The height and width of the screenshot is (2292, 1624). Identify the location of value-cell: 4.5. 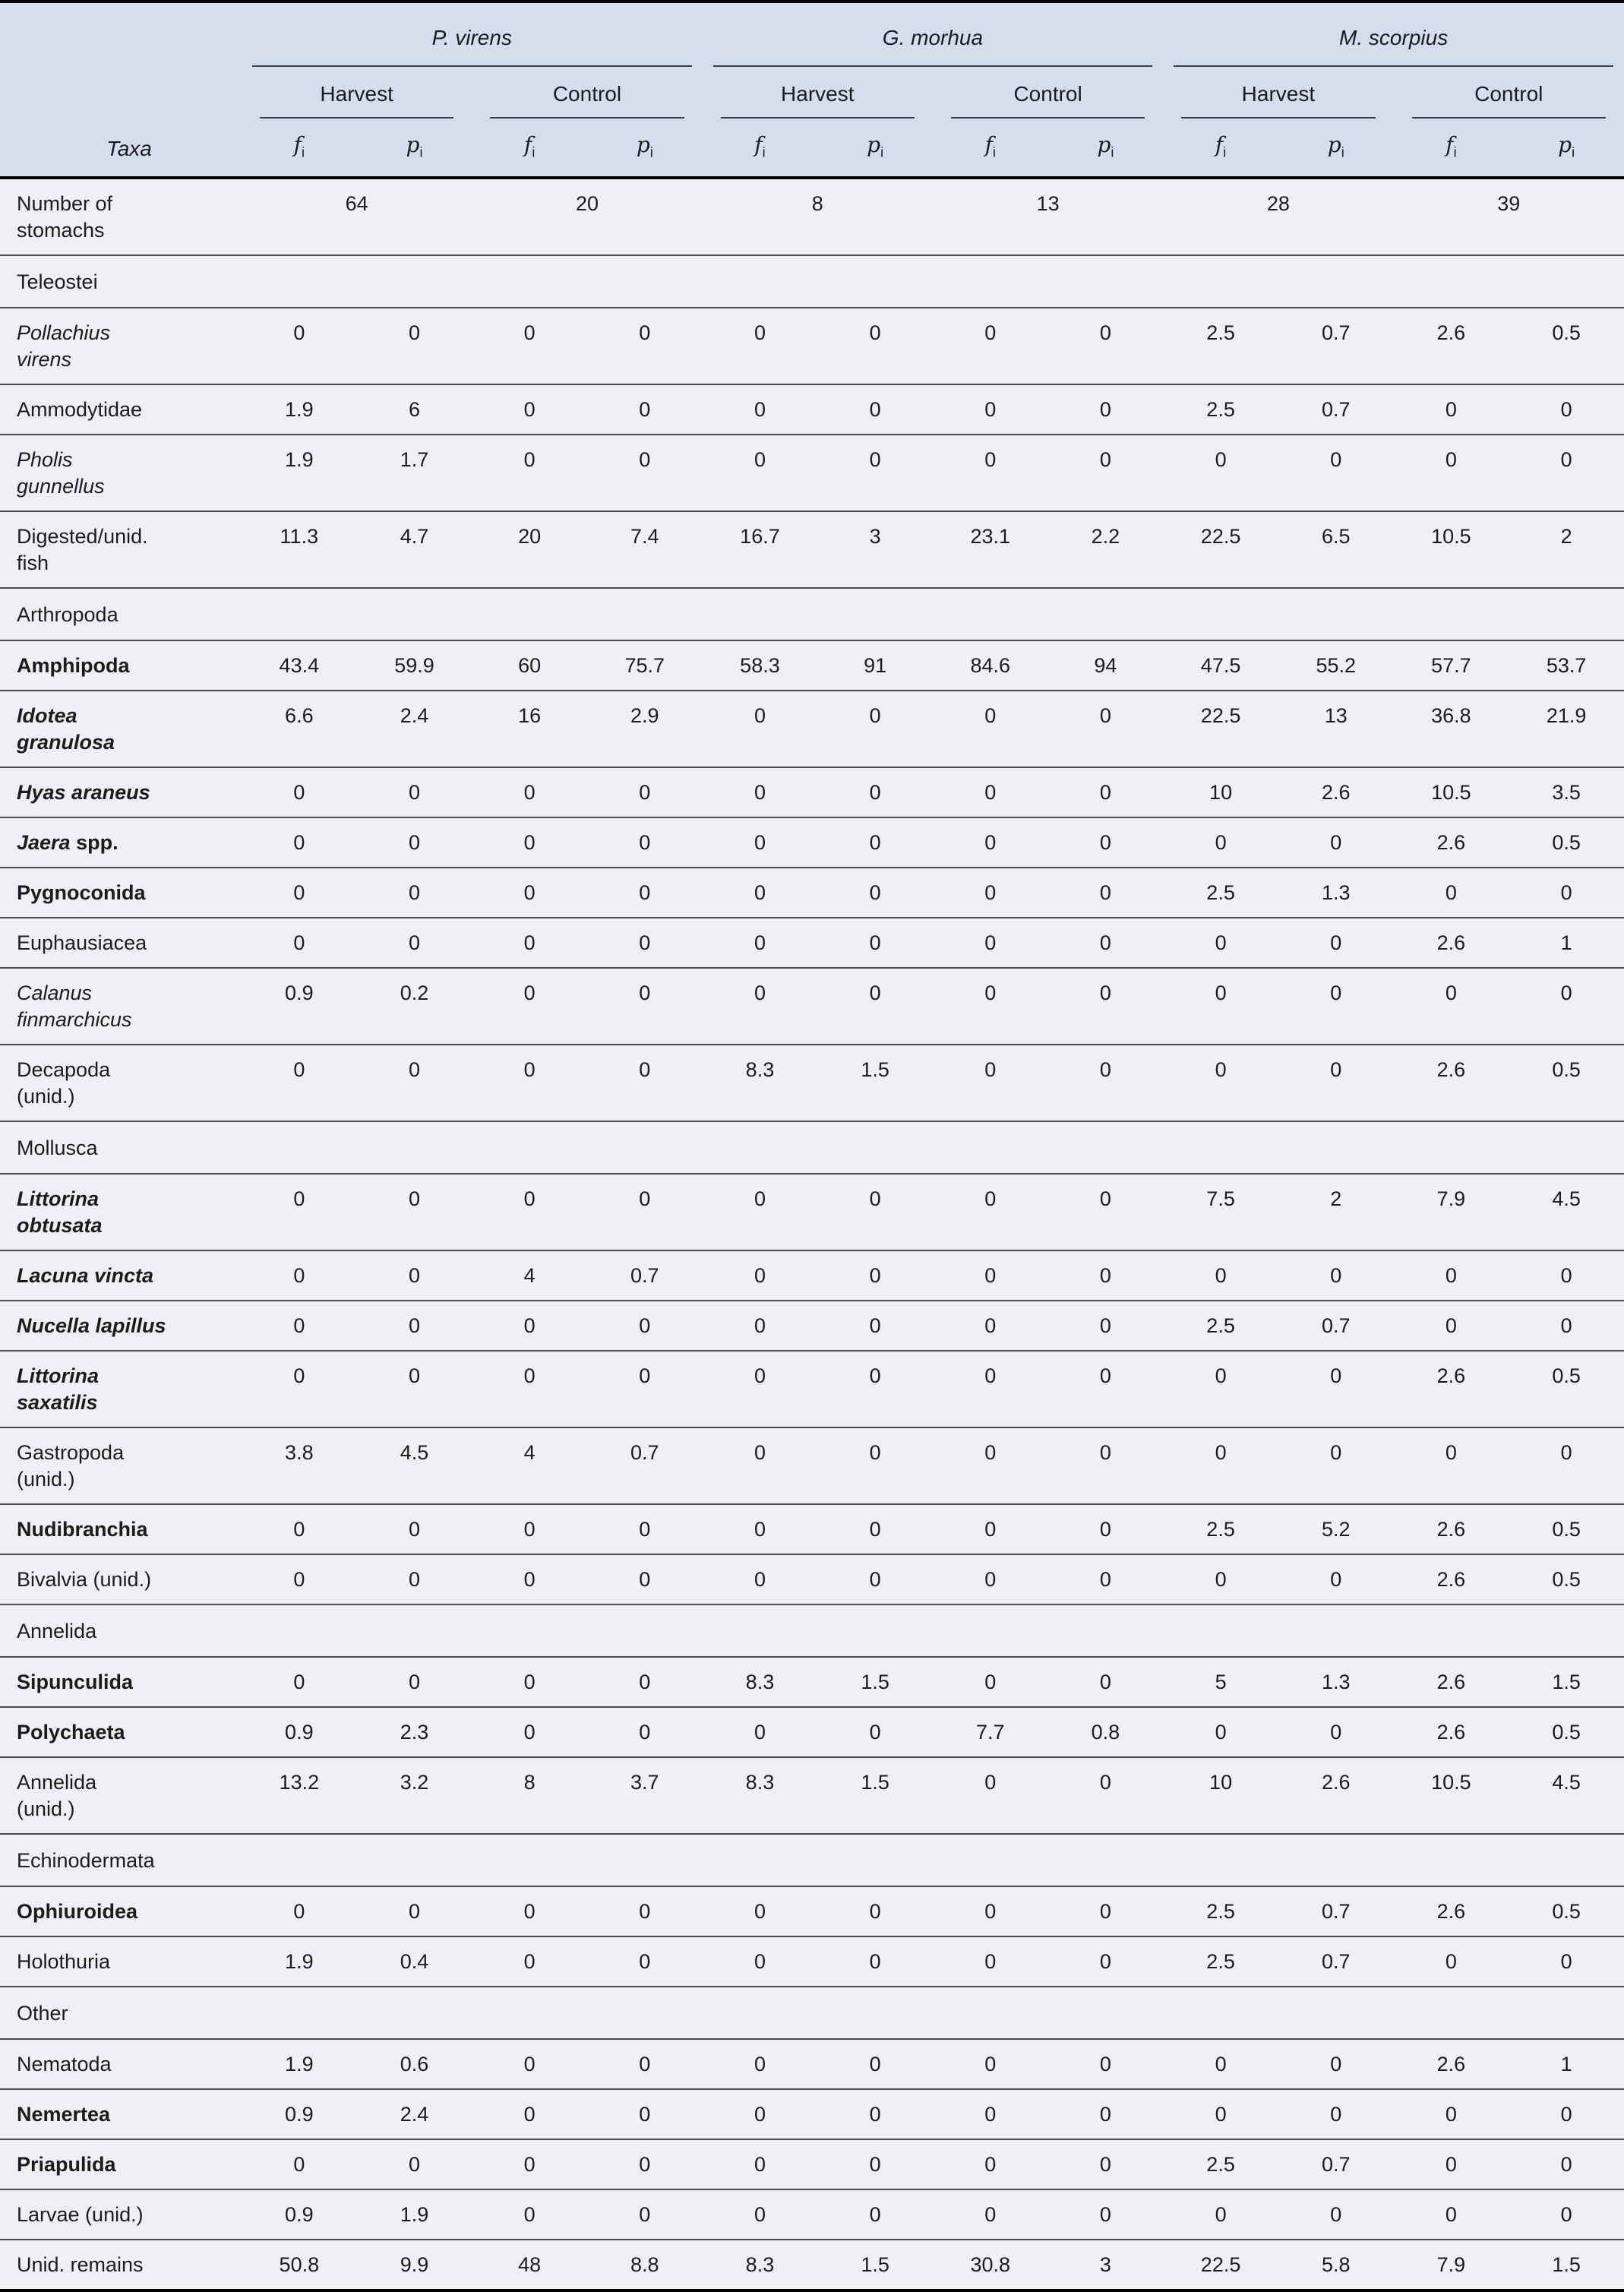
(1567, 1211).